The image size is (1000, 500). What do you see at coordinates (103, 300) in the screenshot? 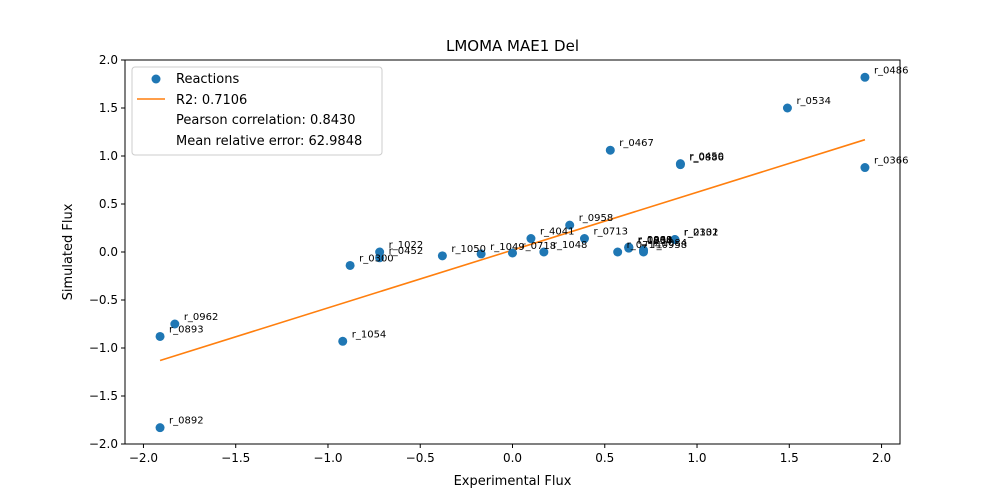
I see `y-tick-label: −0.5` at bounding box center [103, 300].